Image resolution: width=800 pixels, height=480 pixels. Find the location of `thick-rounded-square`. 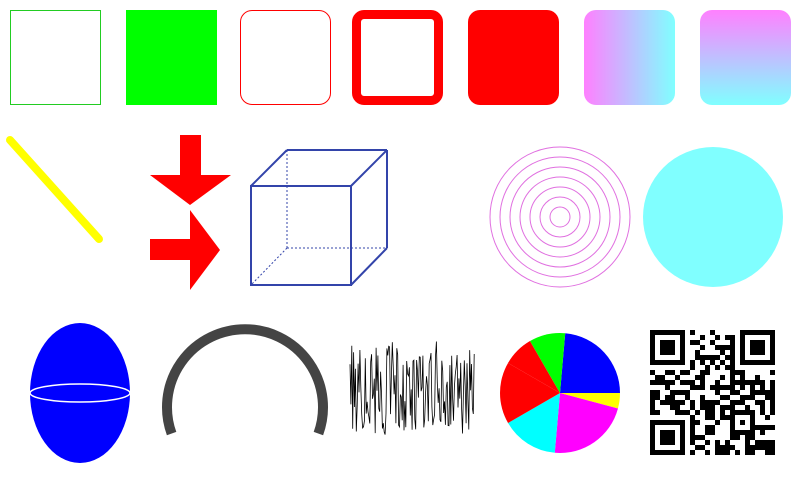

thick-rounded-square is located at coordinates (397, 57).